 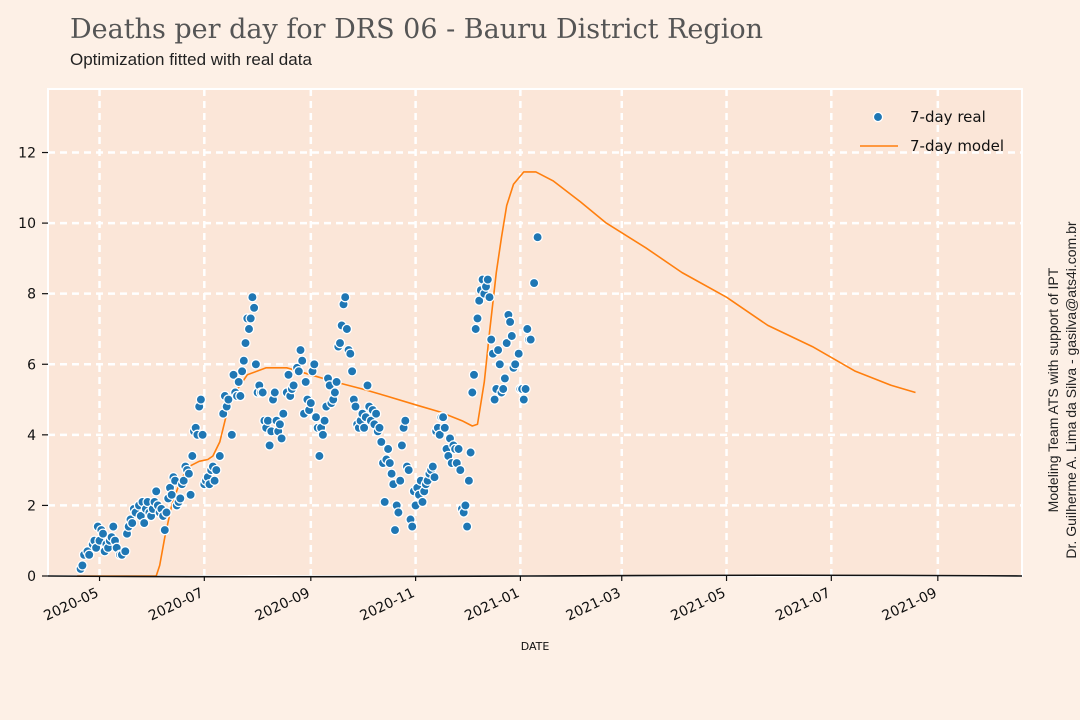 What do you see at coordinates (932, 131) in the screenshot?
I see `legend: 7-day real 7-day model` at bounding box center [932, 131].